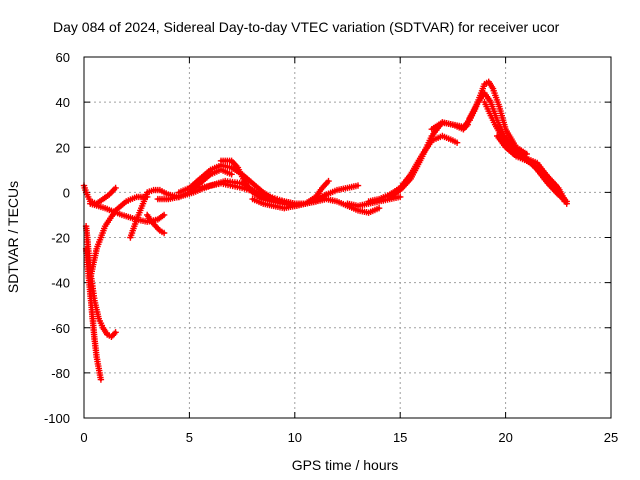 This screenshot has height=480, width=640. What do you see at coordinates (60, 283) in the screenshot?
I see `y-tick-label: -40` at bounding box center [60, 283].